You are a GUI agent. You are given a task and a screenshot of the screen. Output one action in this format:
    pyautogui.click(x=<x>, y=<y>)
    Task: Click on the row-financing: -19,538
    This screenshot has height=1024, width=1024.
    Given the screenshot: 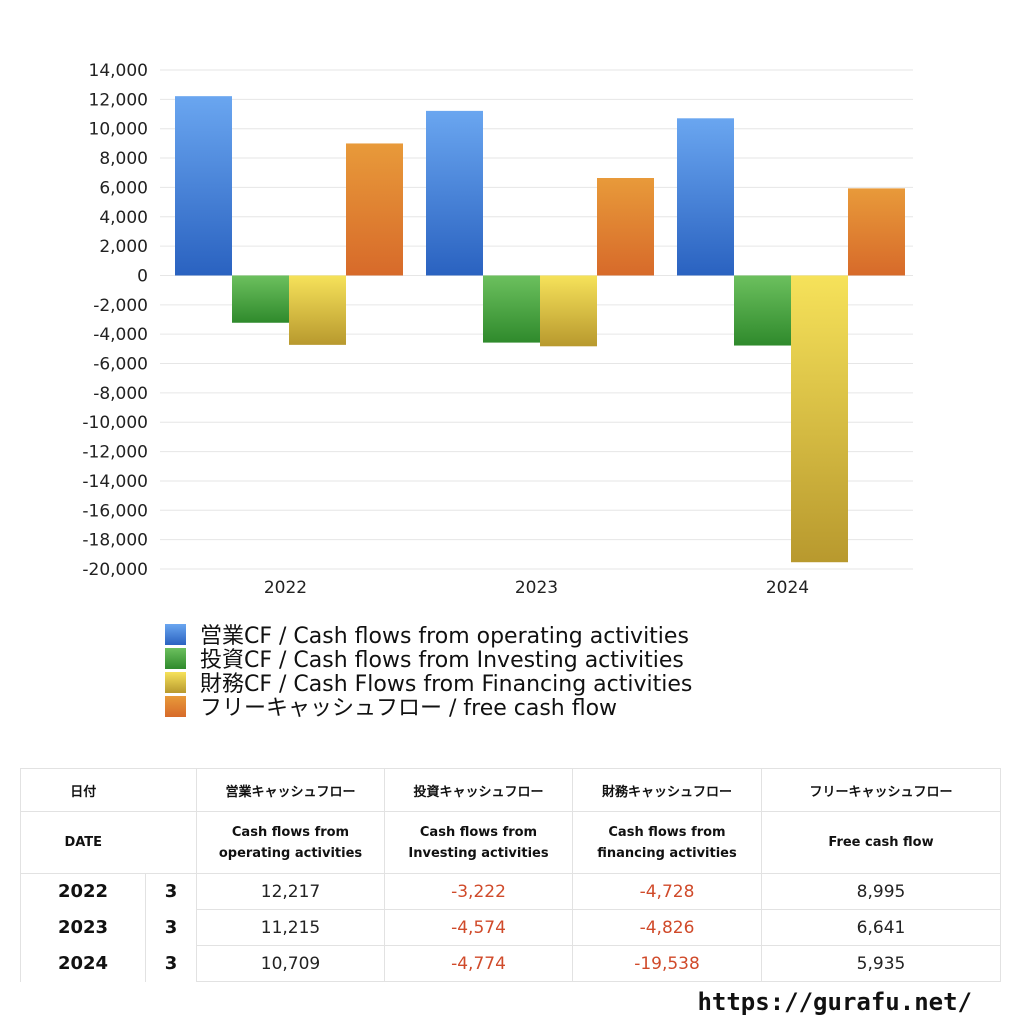 What is the action you would take?
    pyautogui.click(x=667, y=963)
    